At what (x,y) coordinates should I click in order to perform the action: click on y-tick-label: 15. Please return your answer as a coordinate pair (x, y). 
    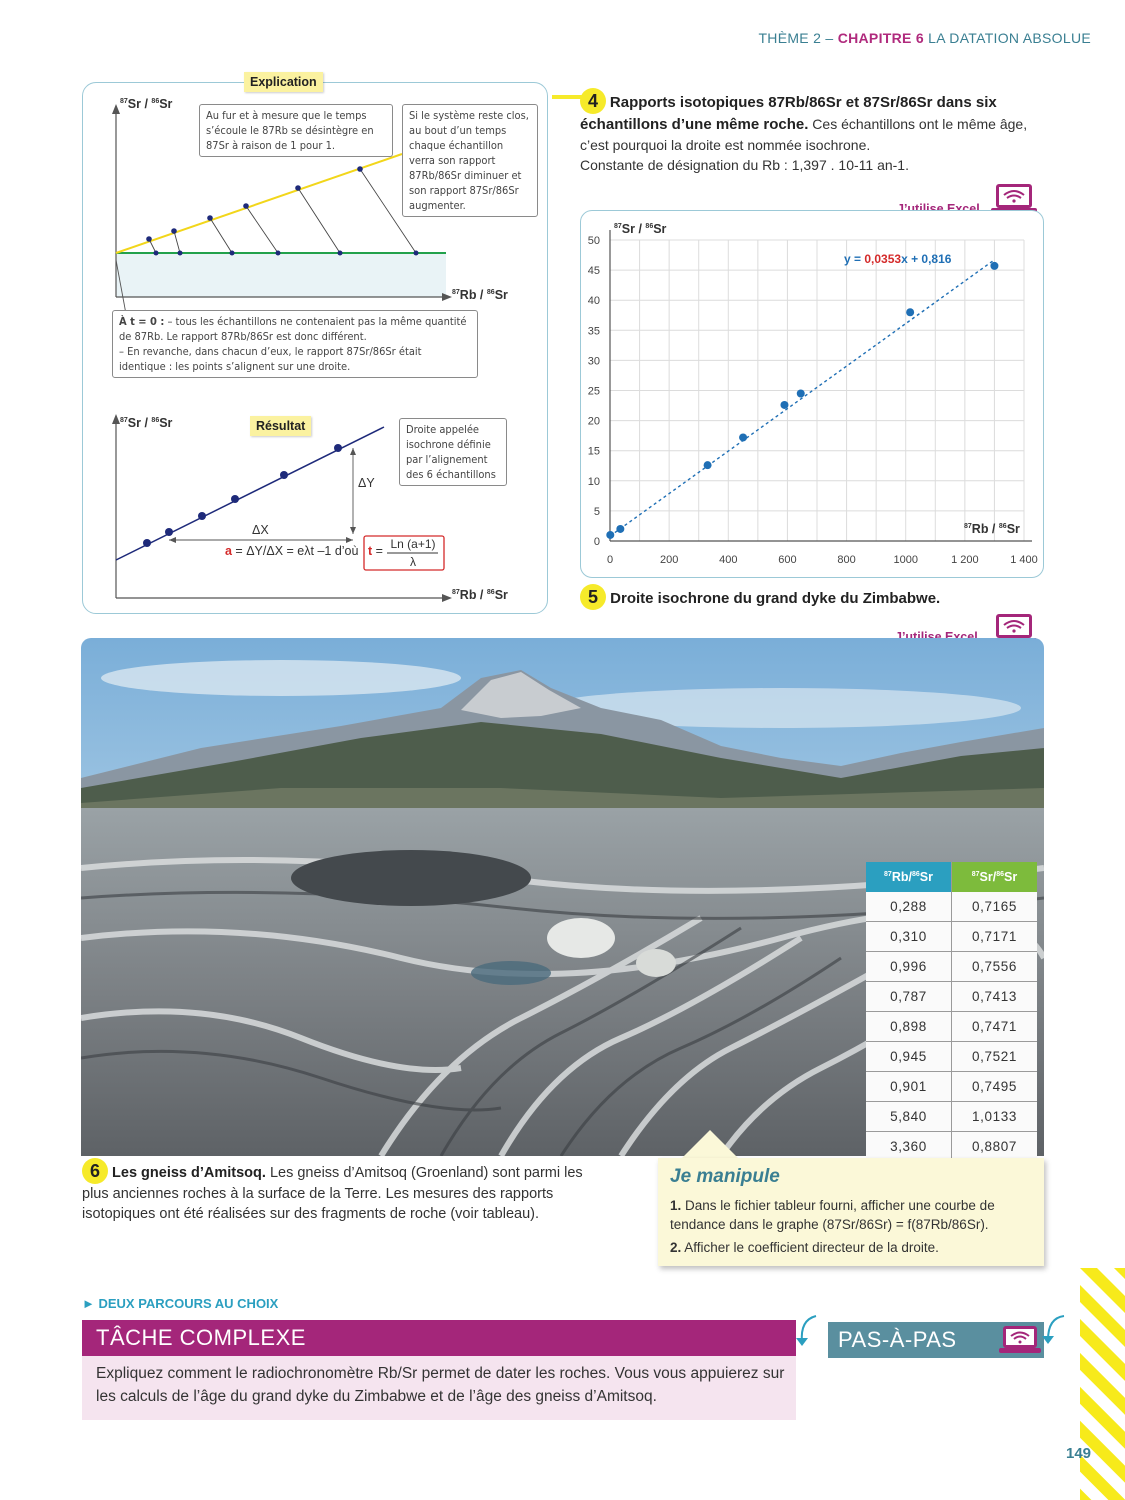
    Looking at the image, I should click on (594, 452).